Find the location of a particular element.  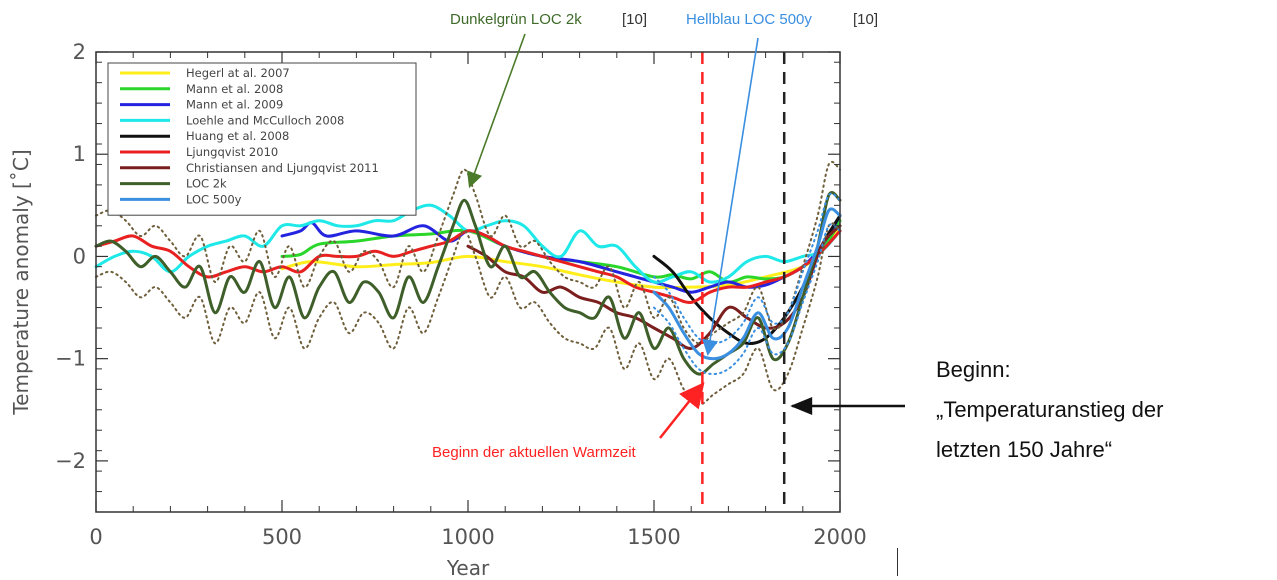

annotation-light-blue-arrow is located at coordinates (730, 196).